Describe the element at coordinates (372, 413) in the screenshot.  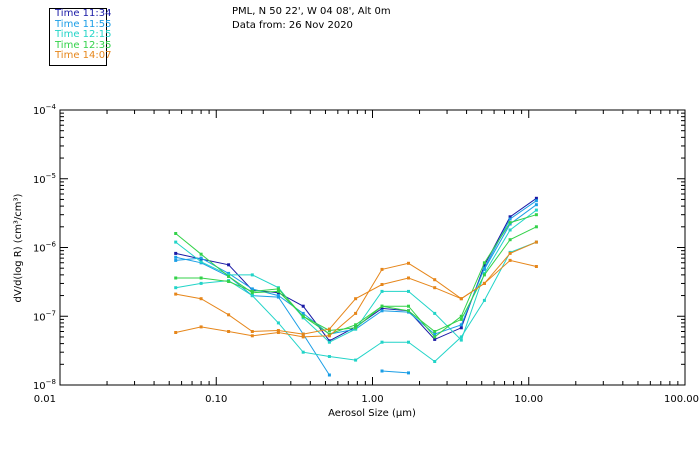
I see `x-axis-label: Aerosol Size (μm)` at that location.